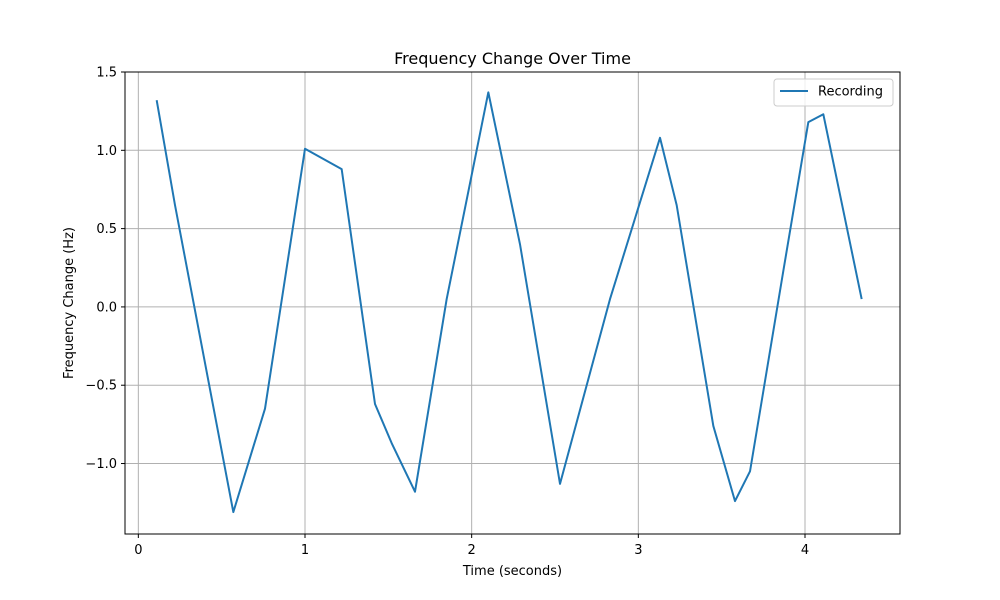 The width and height of the screenshot is (1000, 600). I want to click on x-tick-label: 2, so click(472, 550).